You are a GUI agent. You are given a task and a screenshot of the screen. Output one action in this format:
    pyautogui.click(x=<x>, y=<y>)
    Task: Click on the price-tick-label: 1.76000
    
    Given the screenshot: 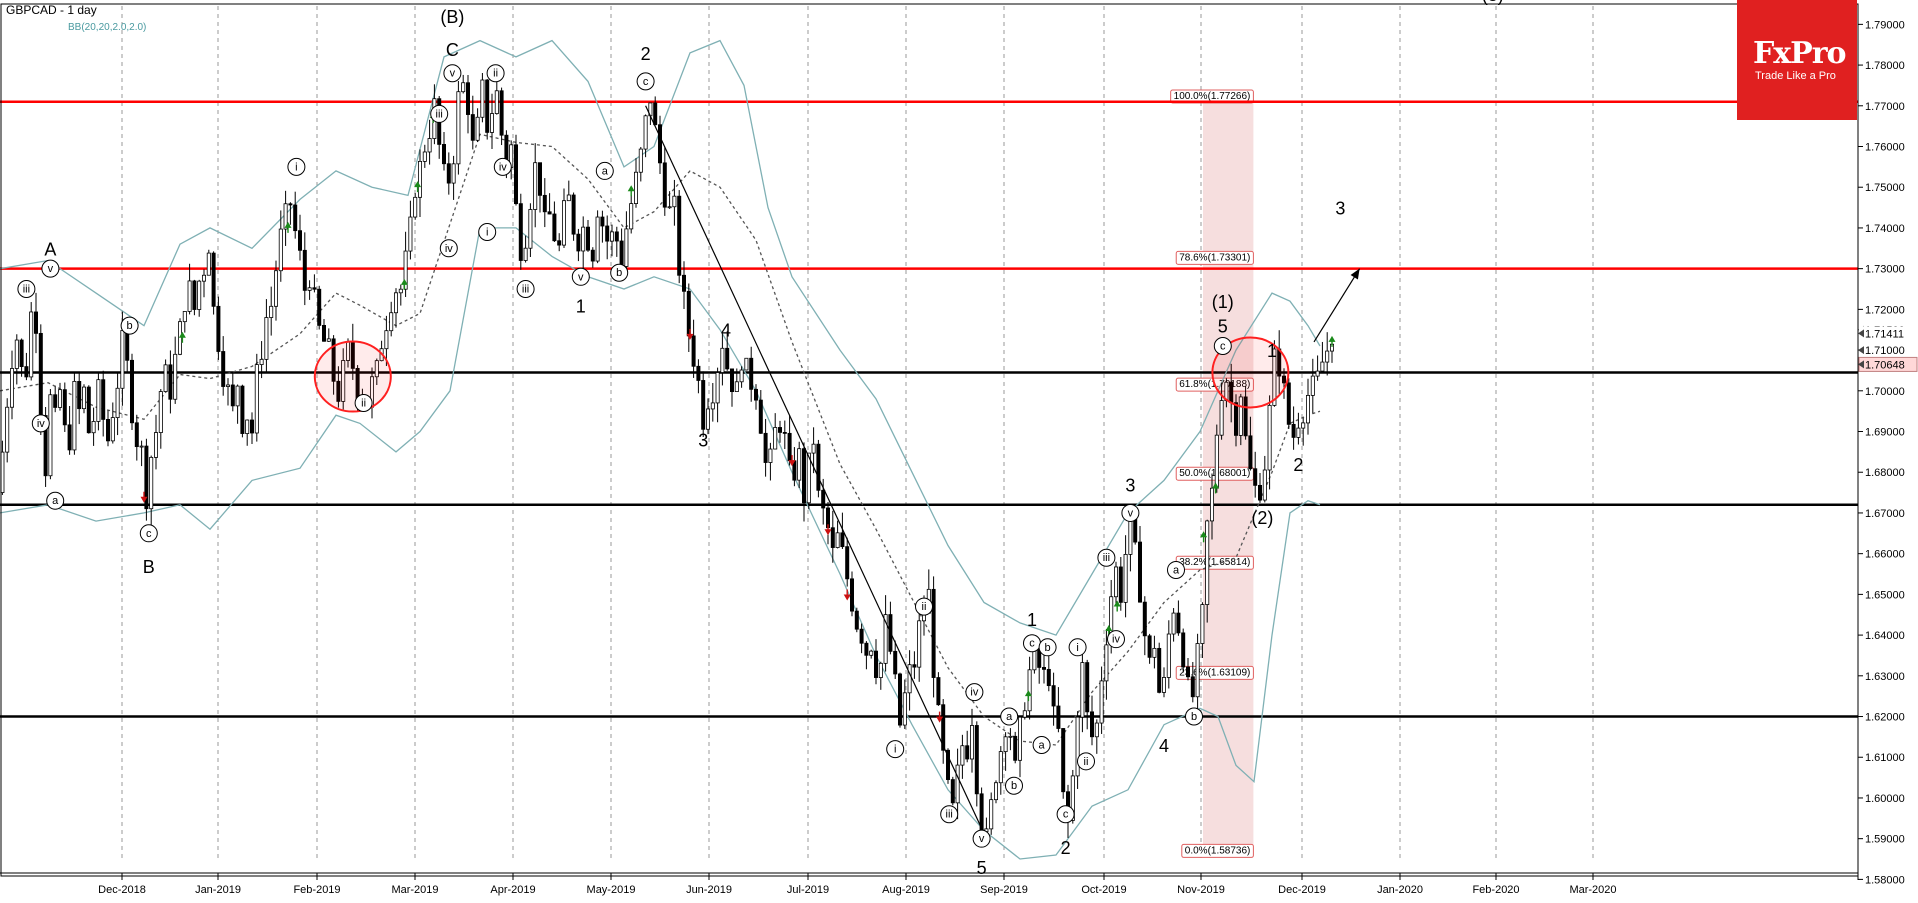 What is the action you would take?
    pyautogui.click(x=1885, y=148)
    